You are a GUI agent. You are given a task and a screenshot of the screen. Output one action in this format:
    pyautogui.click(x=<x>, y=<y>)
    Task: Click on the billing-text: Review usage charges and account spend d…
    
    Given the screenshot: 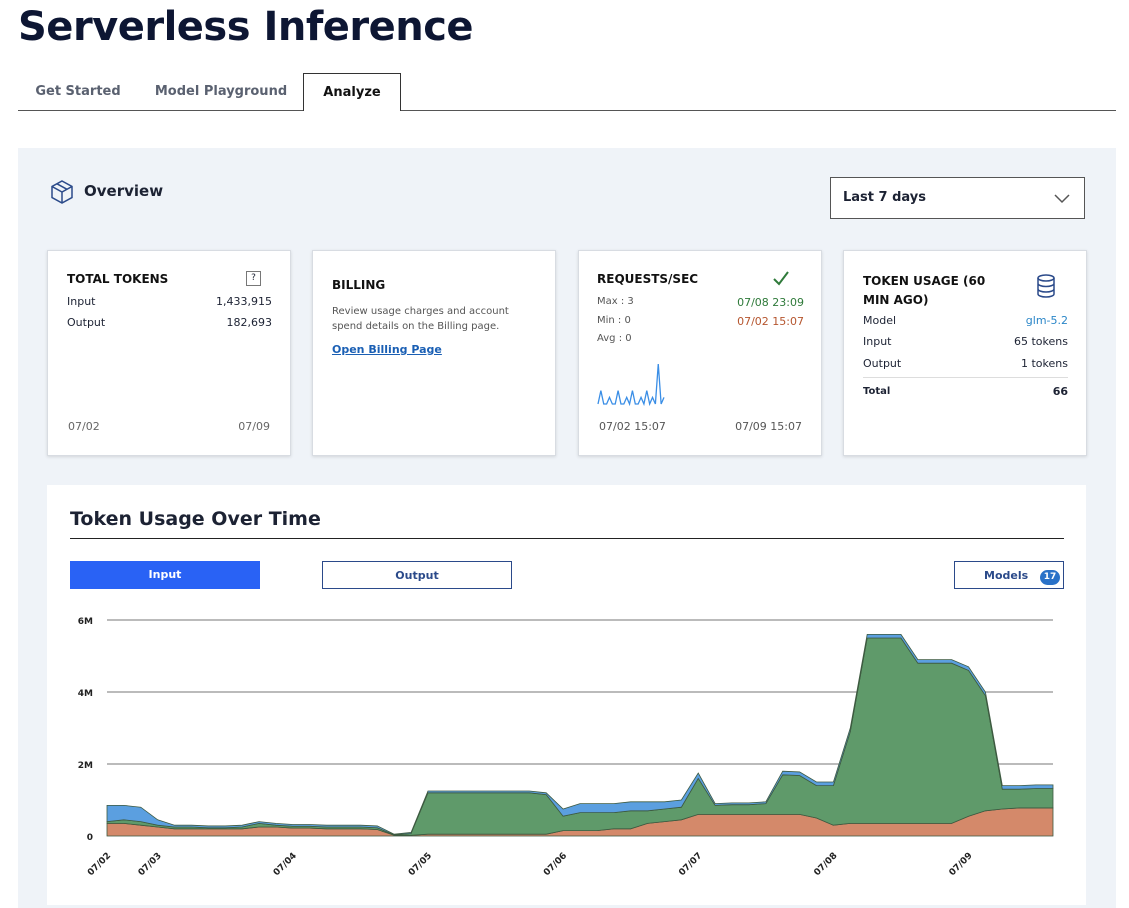 What is the action you would take?
    pyautogui.click(x=420, y=319)
    